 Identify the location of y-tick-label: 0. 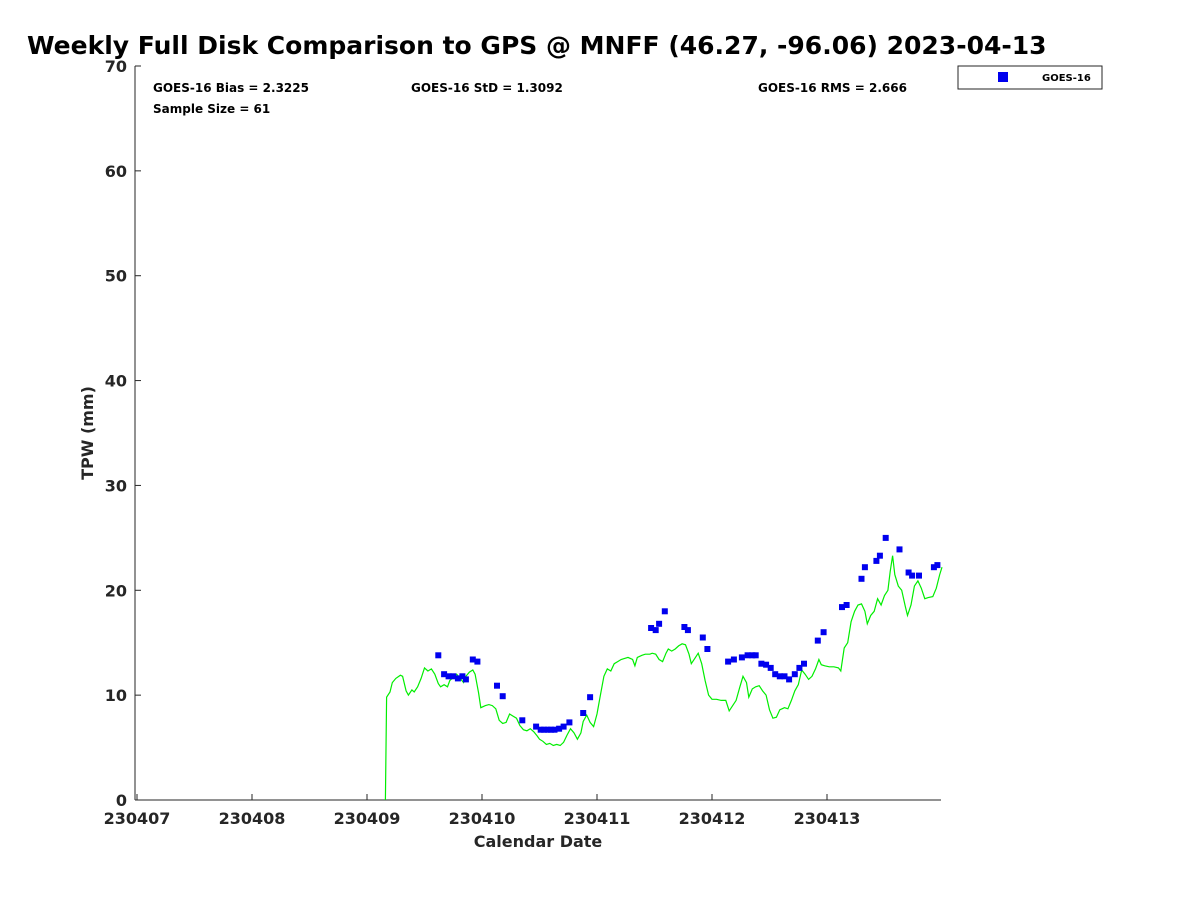
(121, 800).